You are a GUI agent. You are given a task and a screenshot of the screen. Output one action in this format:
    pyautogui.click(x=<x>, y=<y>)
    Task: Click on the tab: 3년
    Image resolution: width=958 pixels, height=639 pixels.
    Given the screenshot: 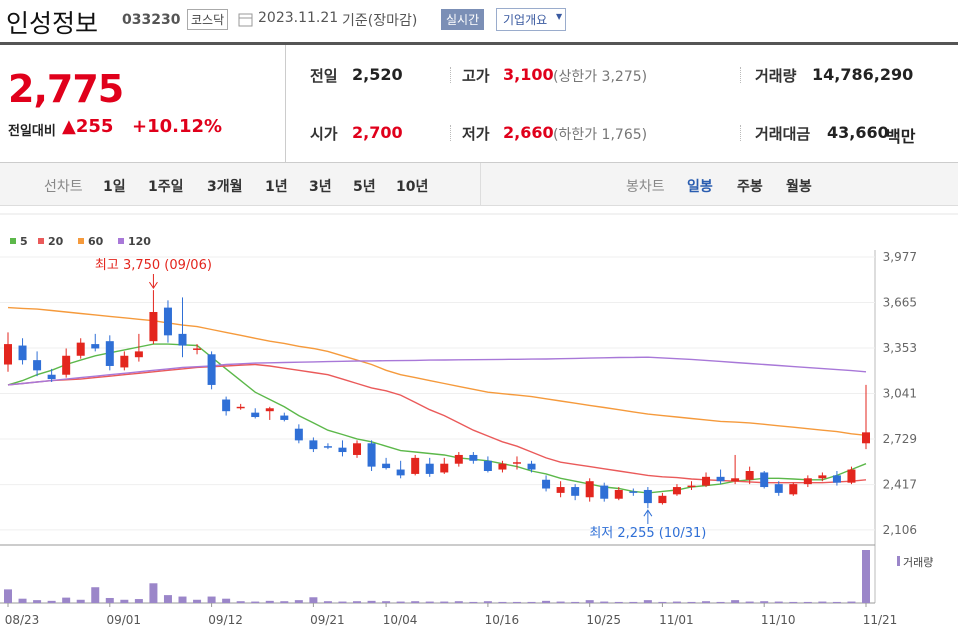 What is the action you would take?
    pyautogui.click(x=320, y=187)
    